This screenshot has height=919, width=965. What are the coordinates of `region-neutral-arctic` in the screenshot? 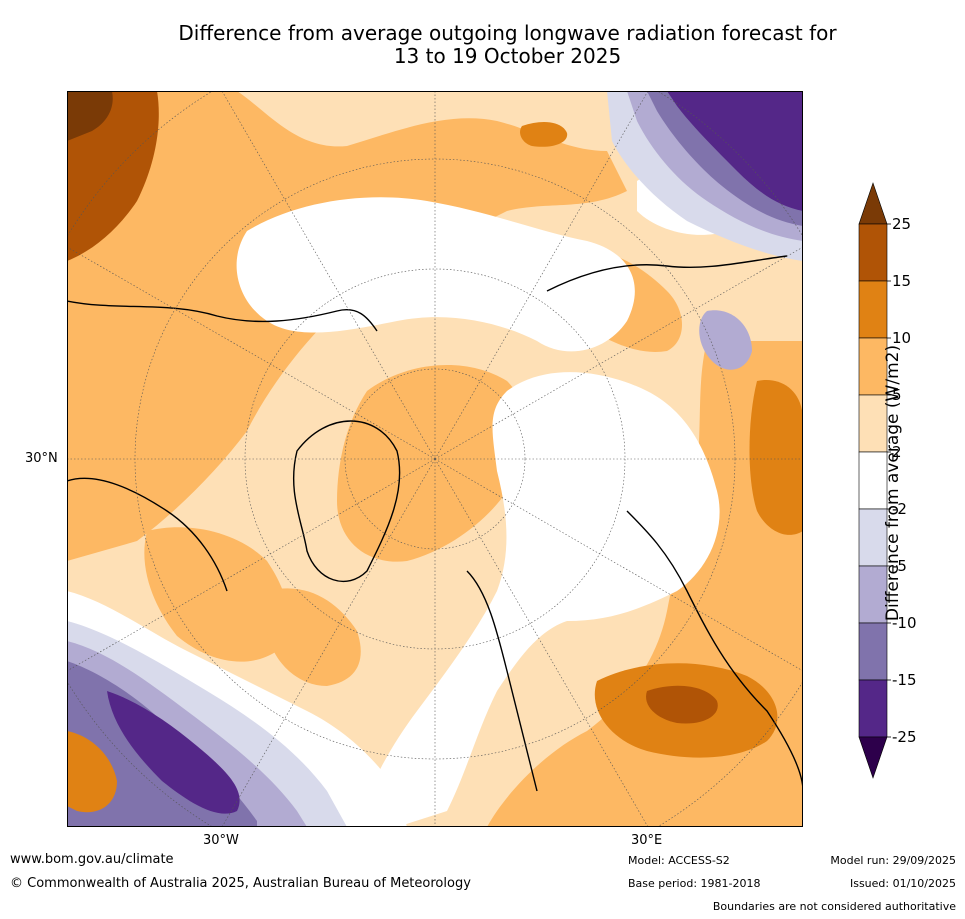 It's located at (435, 274).